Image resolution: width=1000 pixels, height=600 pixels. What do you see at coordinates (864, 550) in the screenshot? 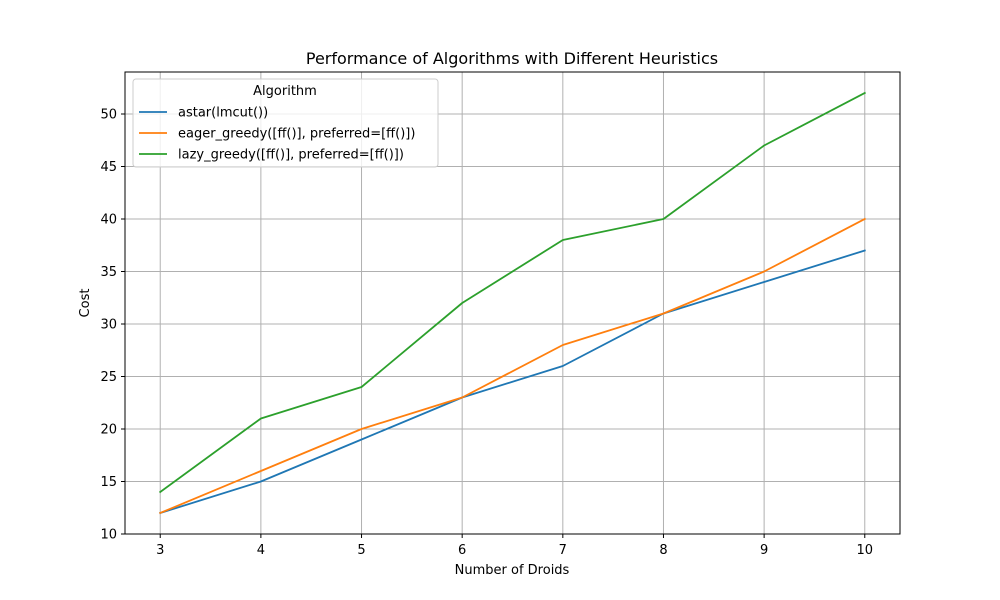
I see `x-tick-label: 10` at bounding box center [864, 550].